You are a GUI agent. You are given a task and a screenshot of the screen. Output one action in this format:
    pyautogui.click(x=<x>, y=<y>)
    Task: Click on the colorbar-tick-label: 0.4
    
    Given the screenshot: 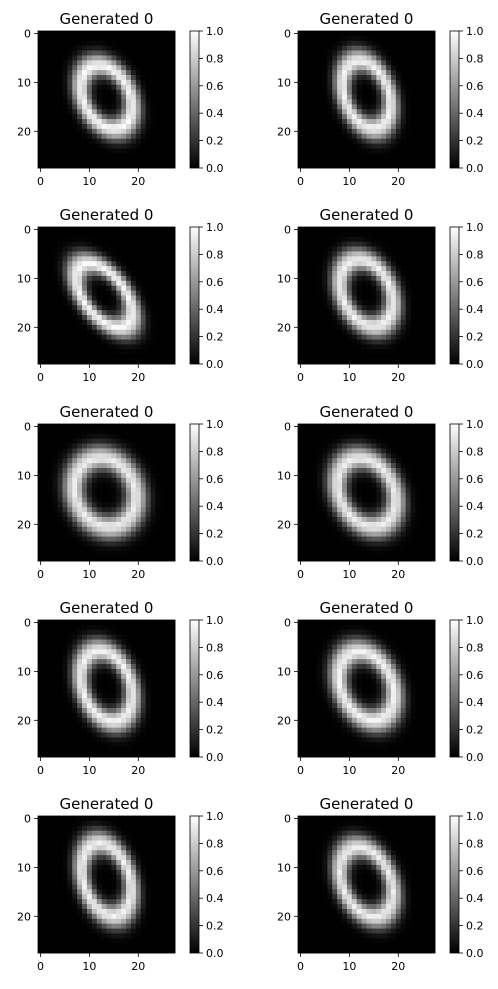 What is the action you would take?
    pyautogui.click(x=475, y=506)
    